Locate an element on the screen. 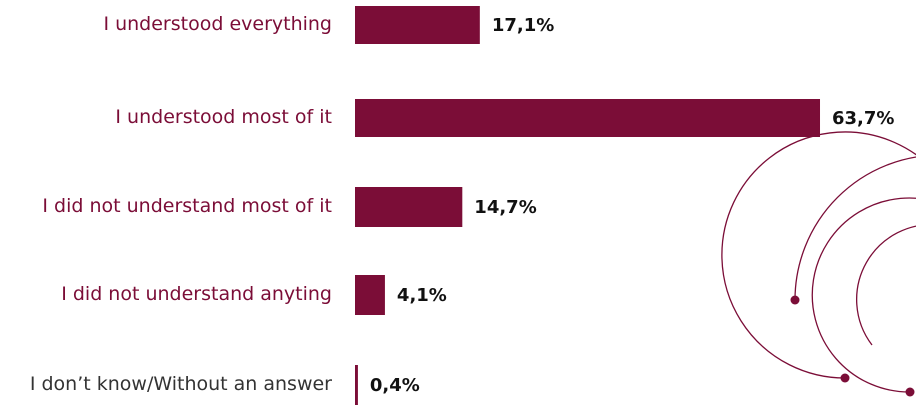  category-label: I understood everything is located at coordinates (166, 27).